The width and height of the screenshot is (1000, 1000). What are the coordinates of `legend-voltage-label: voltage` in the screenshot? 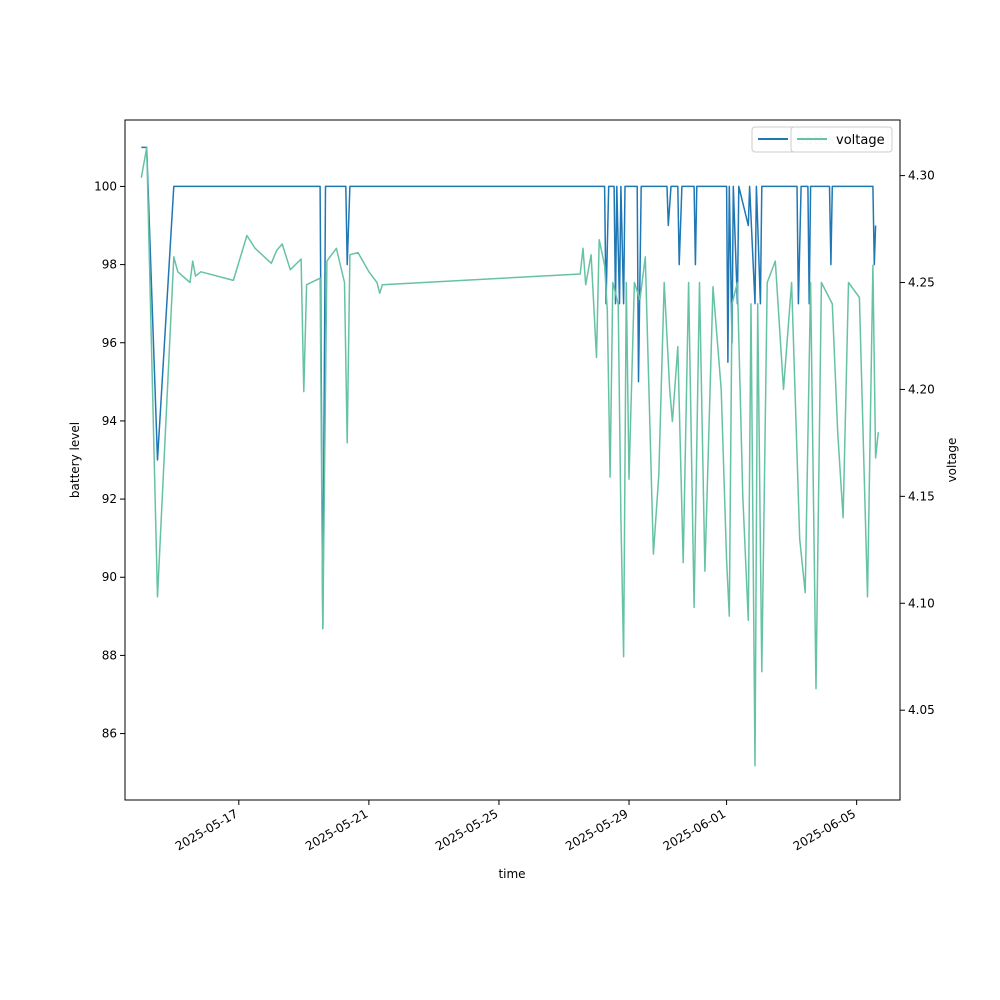 It's located at (860, 140).